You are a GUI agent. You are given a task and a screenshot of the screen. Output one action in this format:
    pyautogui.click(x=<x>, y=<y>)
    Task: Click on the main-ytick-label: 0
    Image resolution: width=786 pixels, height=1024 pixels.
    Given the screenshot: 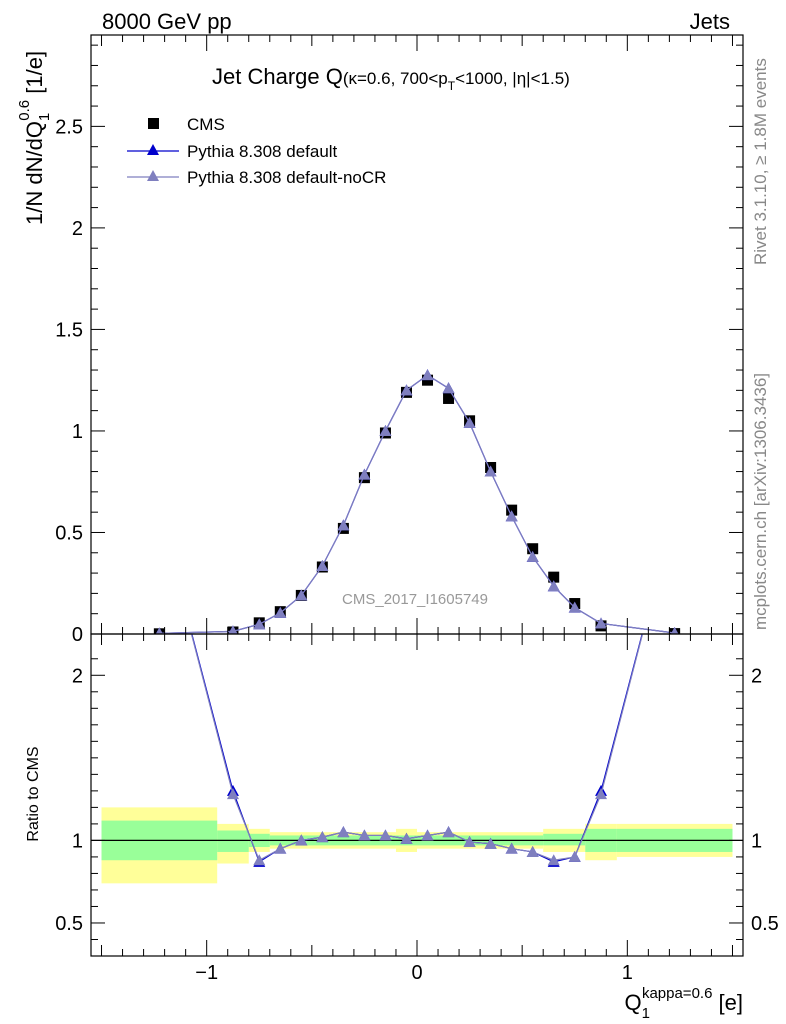 What is the action you would take?
    pyautogui.click(x=77, y=635)
    